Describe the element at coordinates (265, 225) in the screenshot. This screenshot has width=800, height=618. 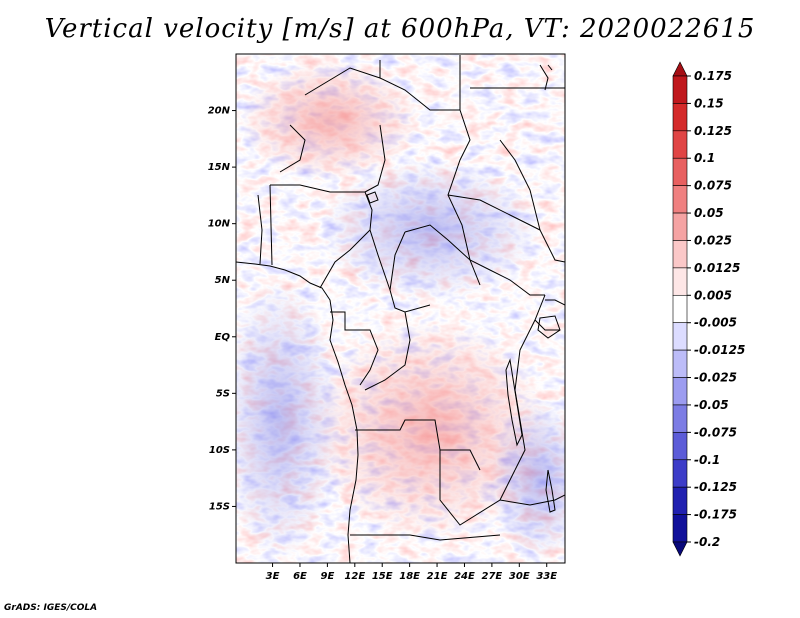
I see `border-benin-togo` at that location.